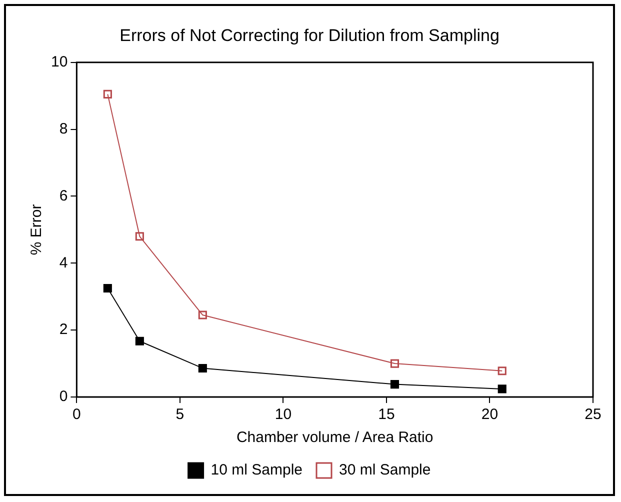  What do you see at coordinates (385, 470) in the screenshot?
I see `legend-label: 30 ml Sample` at bounding box center [385, 470].